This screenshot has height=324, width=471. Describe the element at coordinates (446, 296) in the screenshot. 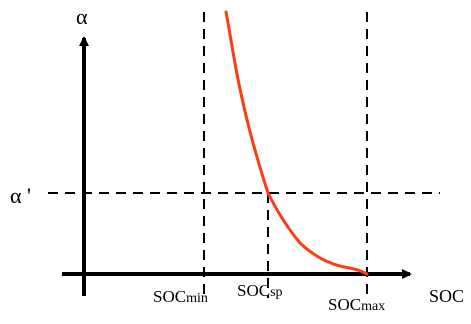

I see `x-axis-label: SOC` at that location.